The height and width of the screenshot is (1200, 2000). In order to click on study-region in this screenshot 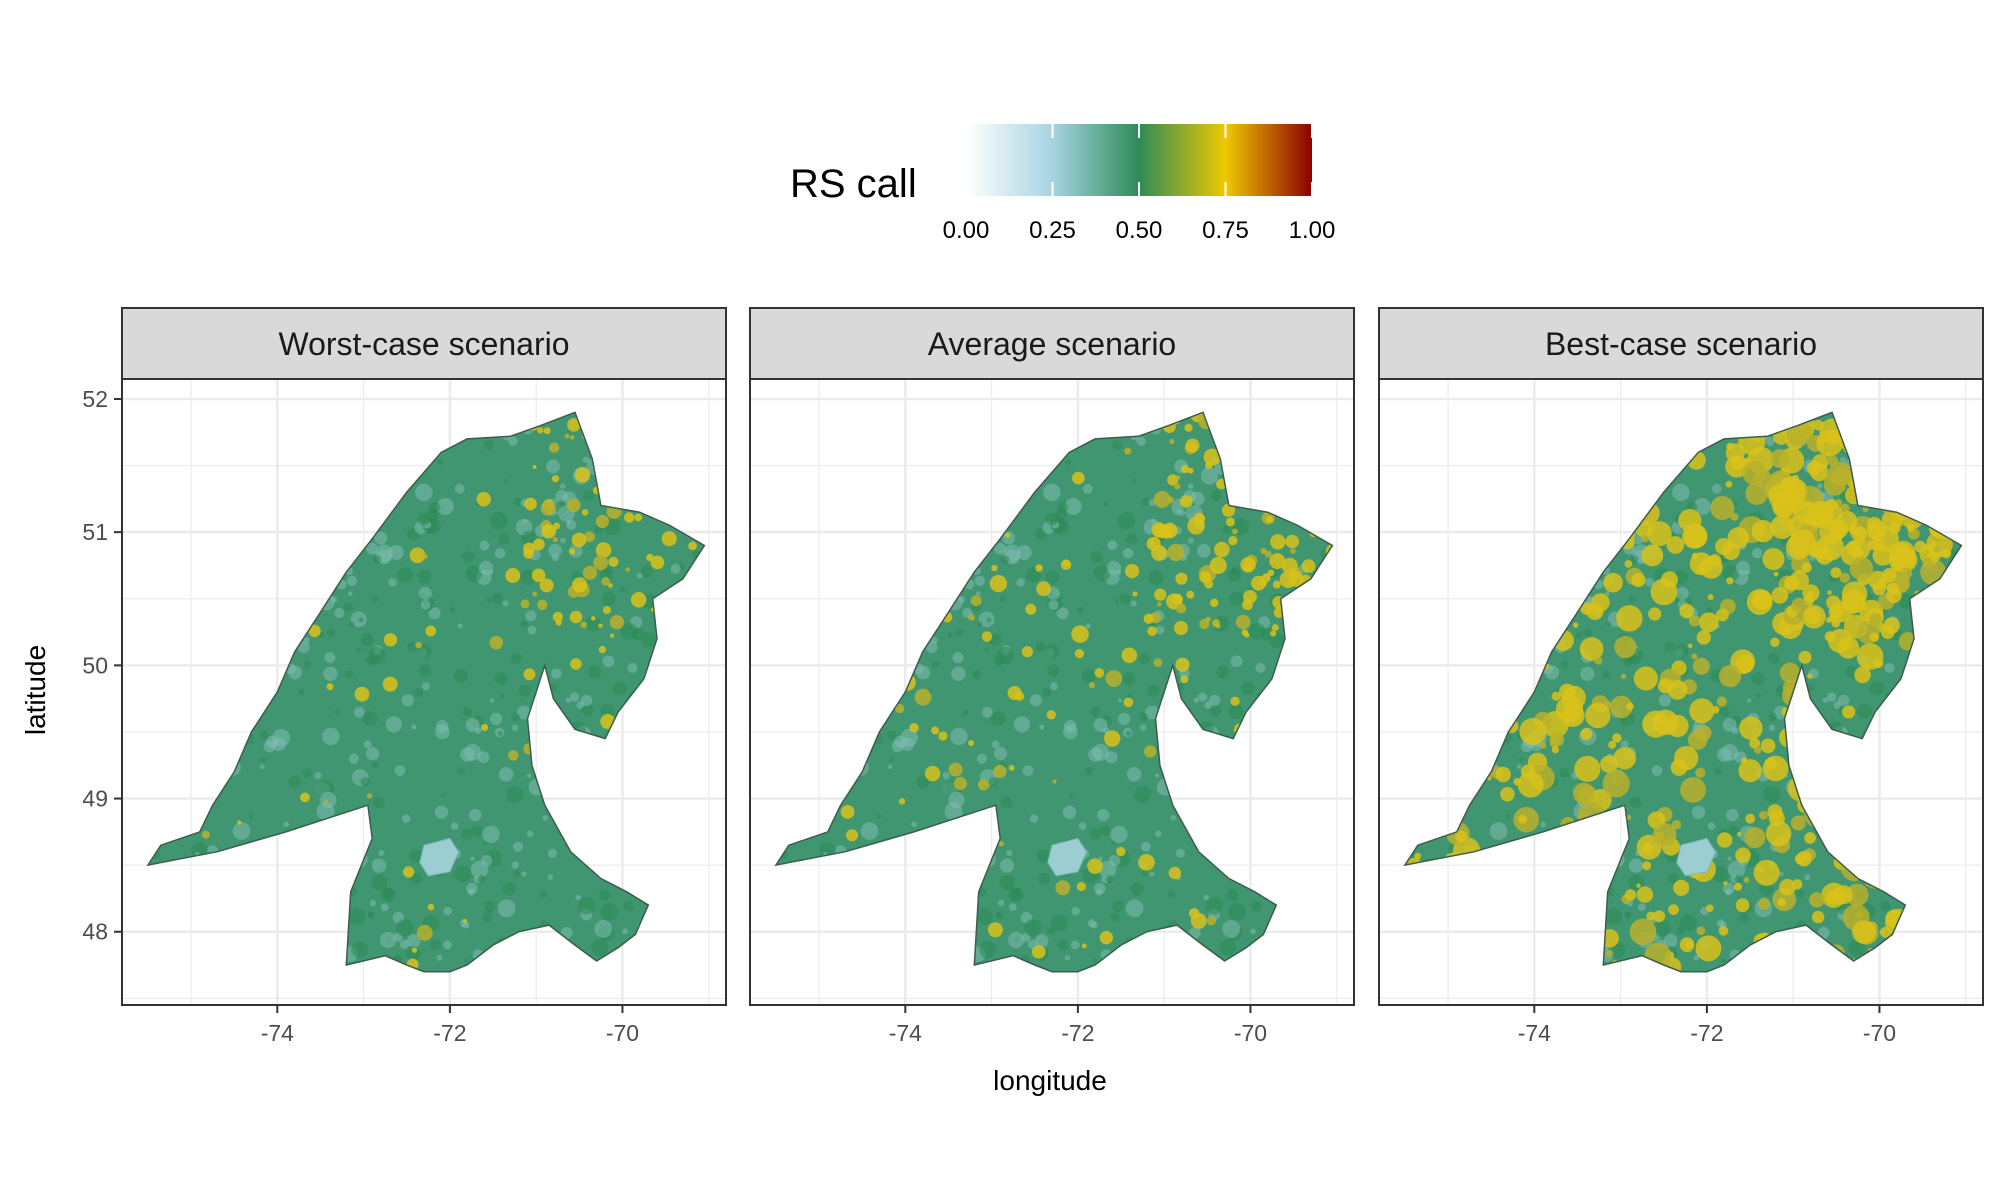, I will do `click(1054, 692)`.